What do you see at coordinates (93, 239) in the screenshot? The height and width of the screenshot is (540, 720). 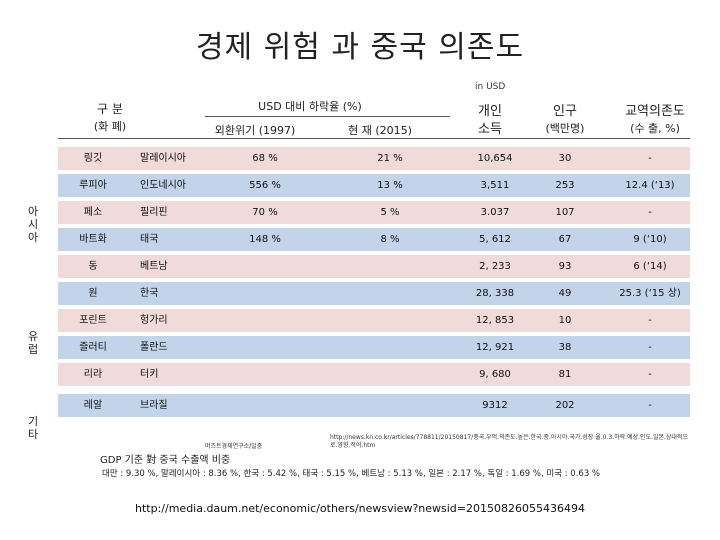 I see `currency-cell: 바트화` at bounding box center [93, 239].